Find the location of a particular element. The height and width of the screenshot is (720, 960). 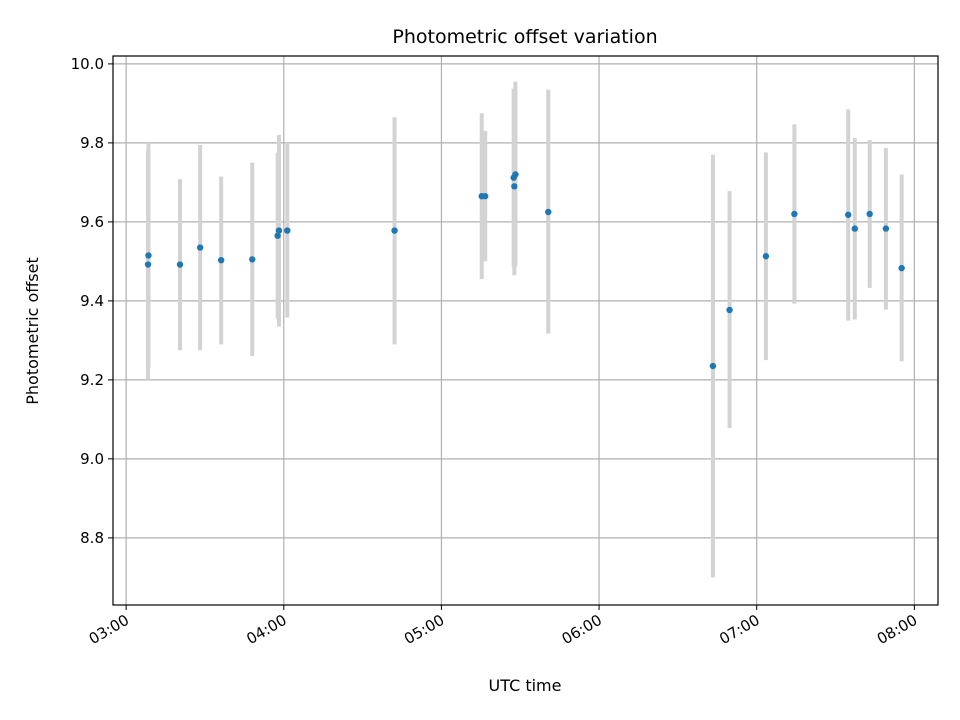

chart-title: Photometric offset variation is located at coordinates (524, 37).